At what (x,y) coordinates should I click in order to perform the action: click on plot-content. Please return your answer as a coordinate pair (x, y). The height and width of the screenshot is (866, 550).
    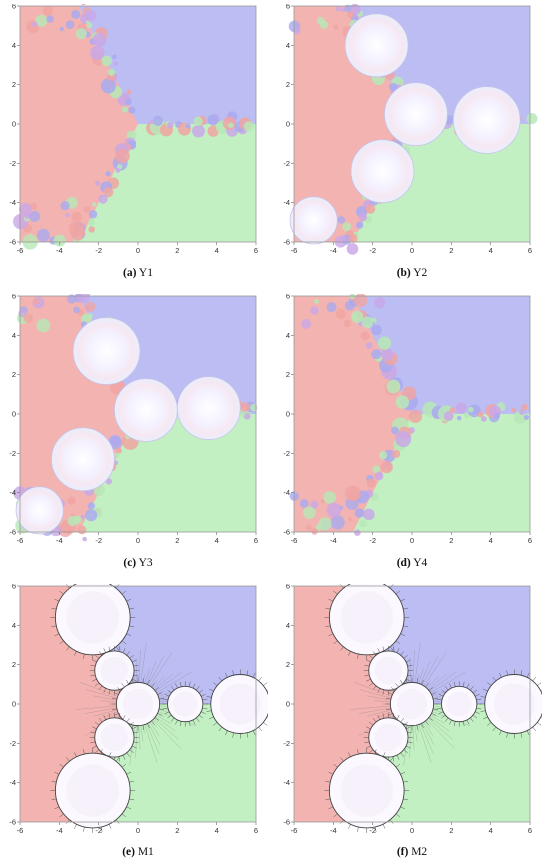
    Looking at the image, I should click on (134, 127).